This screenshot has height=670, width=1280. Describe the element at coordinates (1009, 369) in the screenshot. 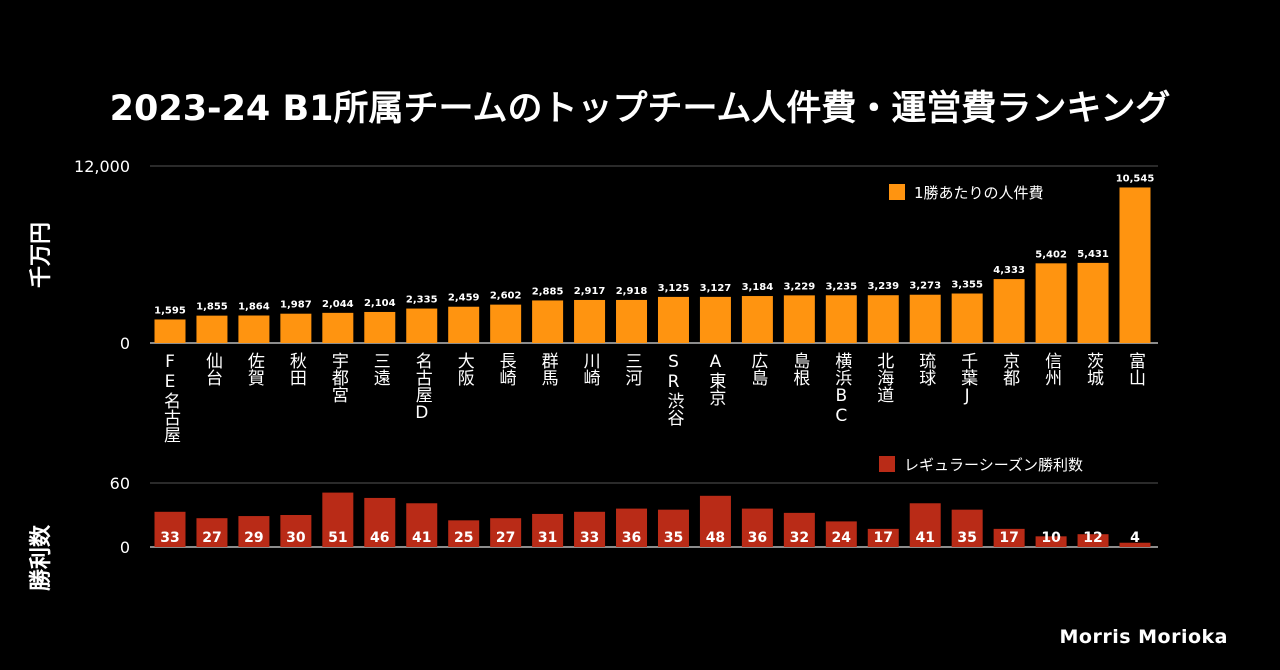

I see `x-tick-label: 京都` at that location.